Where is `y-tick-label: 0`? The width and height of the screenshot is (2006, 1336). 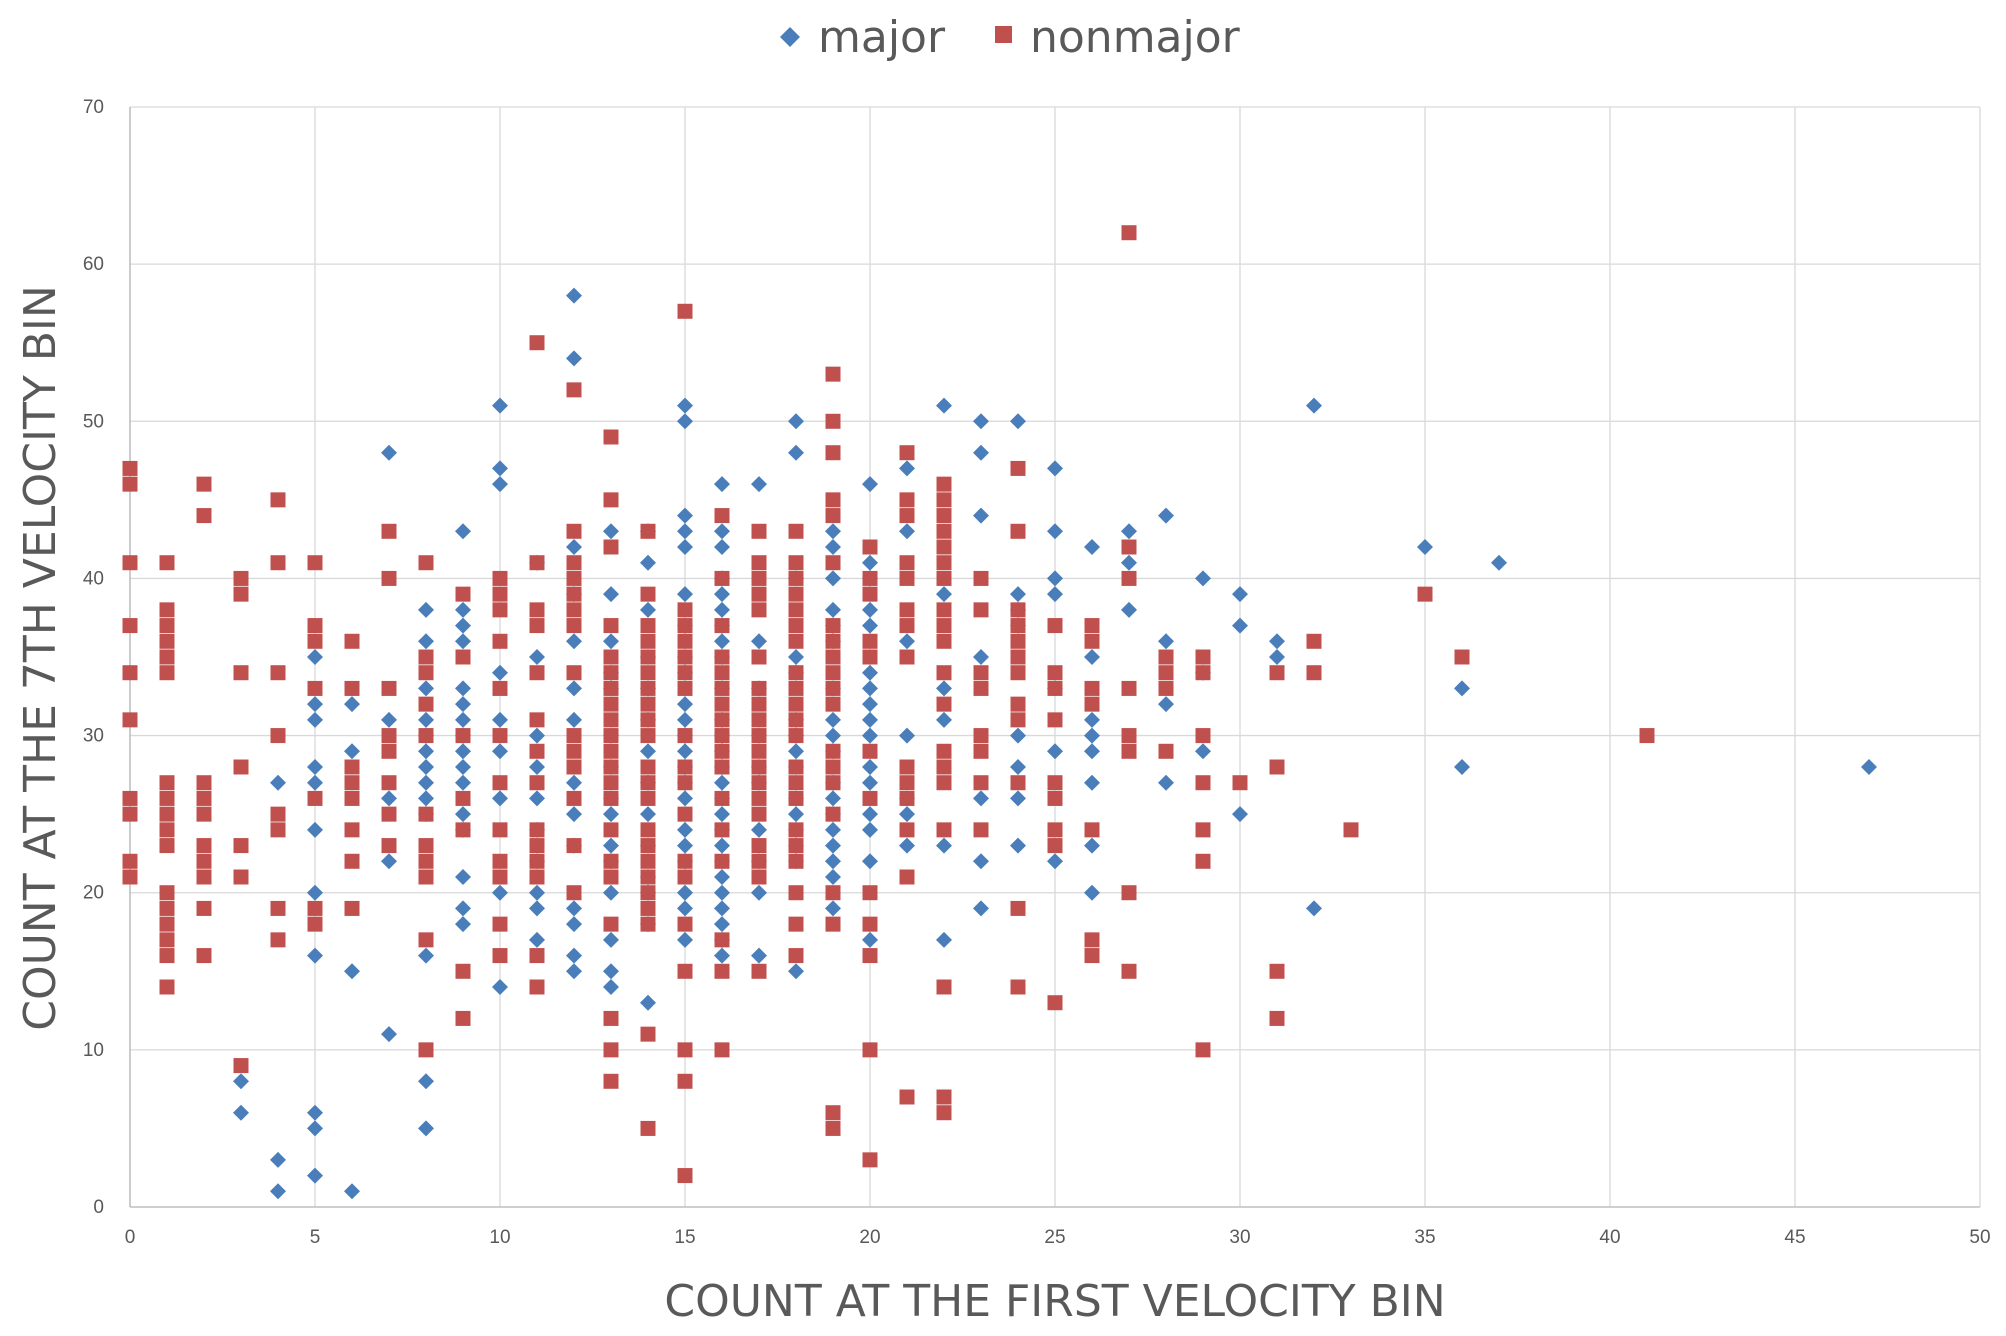 y-tick-label: 0 is located at coordinates (98, 1207).